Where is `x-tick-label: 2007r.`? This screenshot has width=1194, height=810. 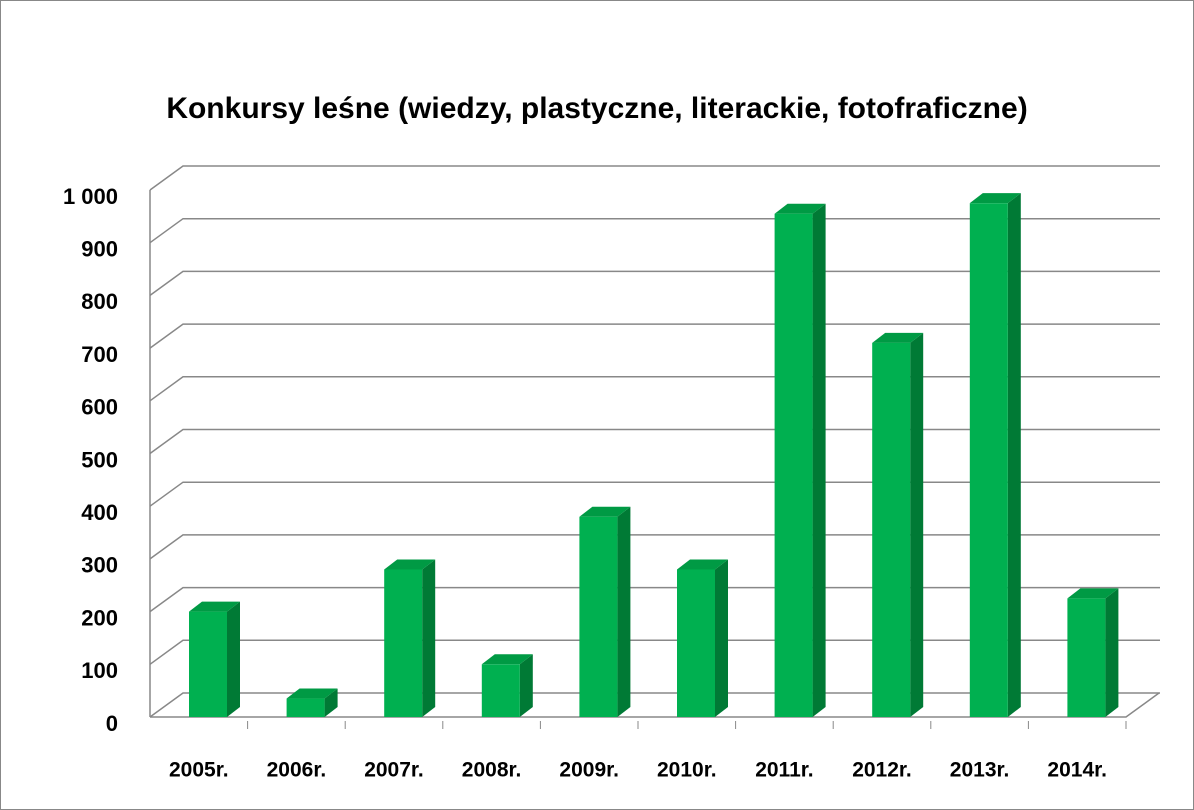 x-tick-label: 2007r. is located at coordinates (394, 770).